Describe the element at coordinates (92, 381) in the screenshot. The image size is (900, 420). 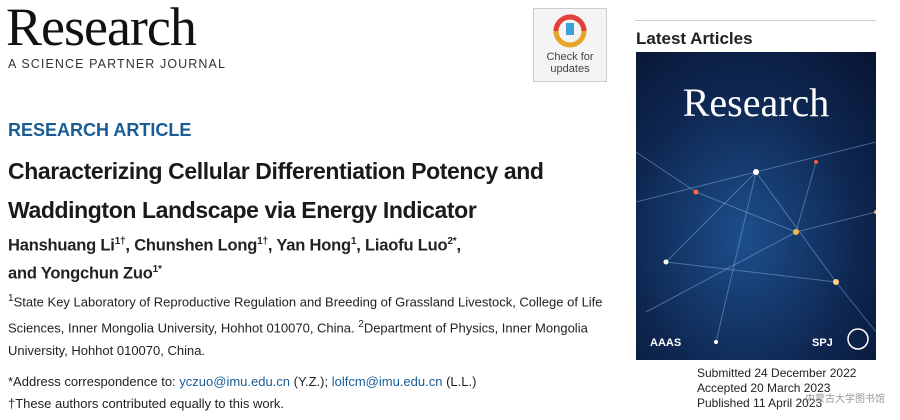
I see `correspondence-label: *Address correspondence to:` at that location.